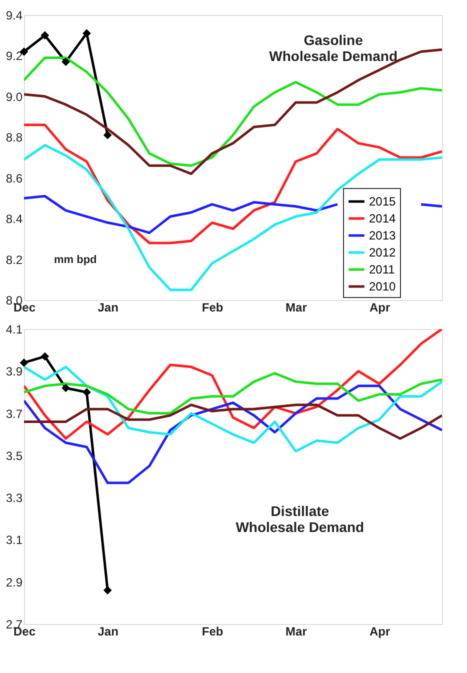 The height and width of the screenshot is (673, 467). What do you see at coordinates (14, 329) in the screenshot?
I see `y-tick-label: 4.1` at bounding box center [14, 329].